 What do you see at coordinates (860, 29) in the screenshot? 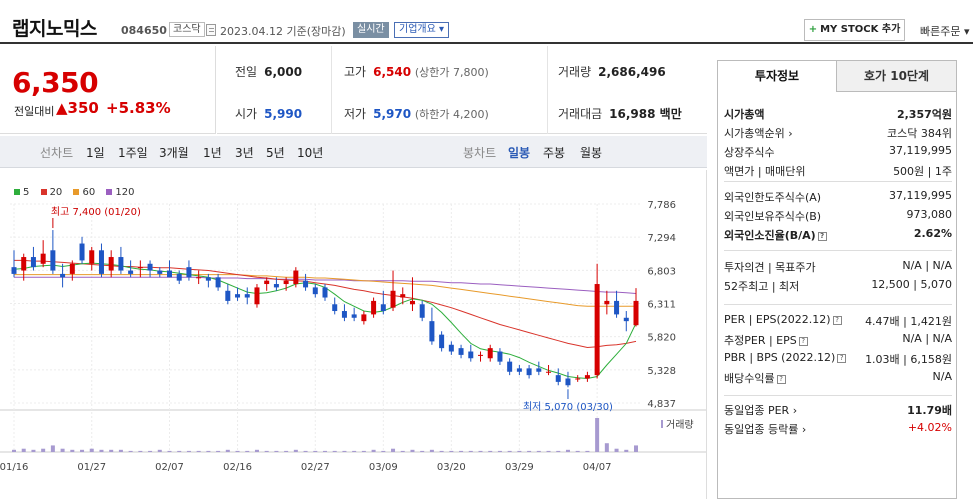
I see `my-stock-label: MY STOCK 추가` at bounding box center [860, 29].